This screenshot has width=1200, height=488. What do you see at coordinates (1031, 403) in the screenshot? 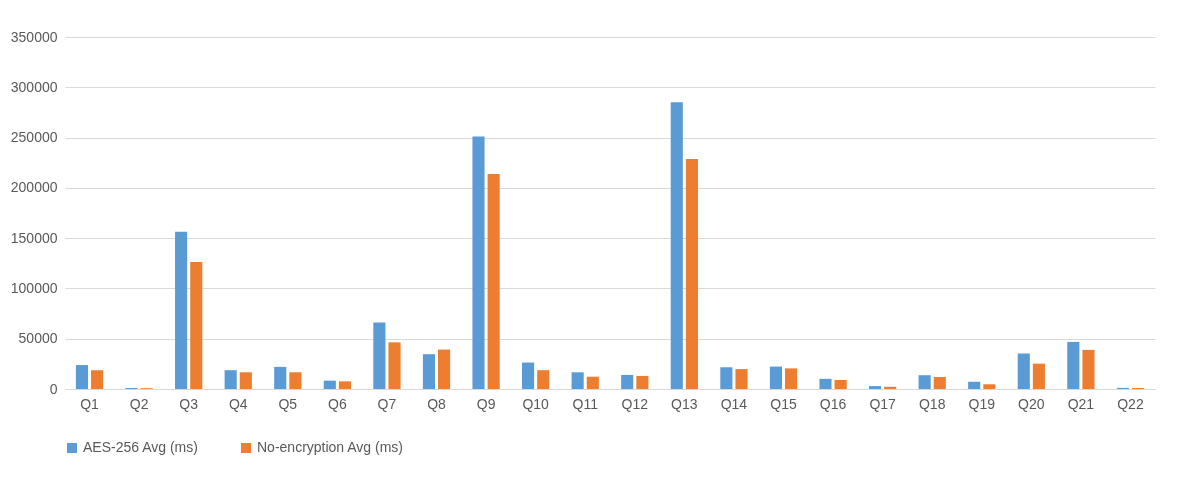
I see `x-tick-label: Q20` at bounding box center [1031, 403].